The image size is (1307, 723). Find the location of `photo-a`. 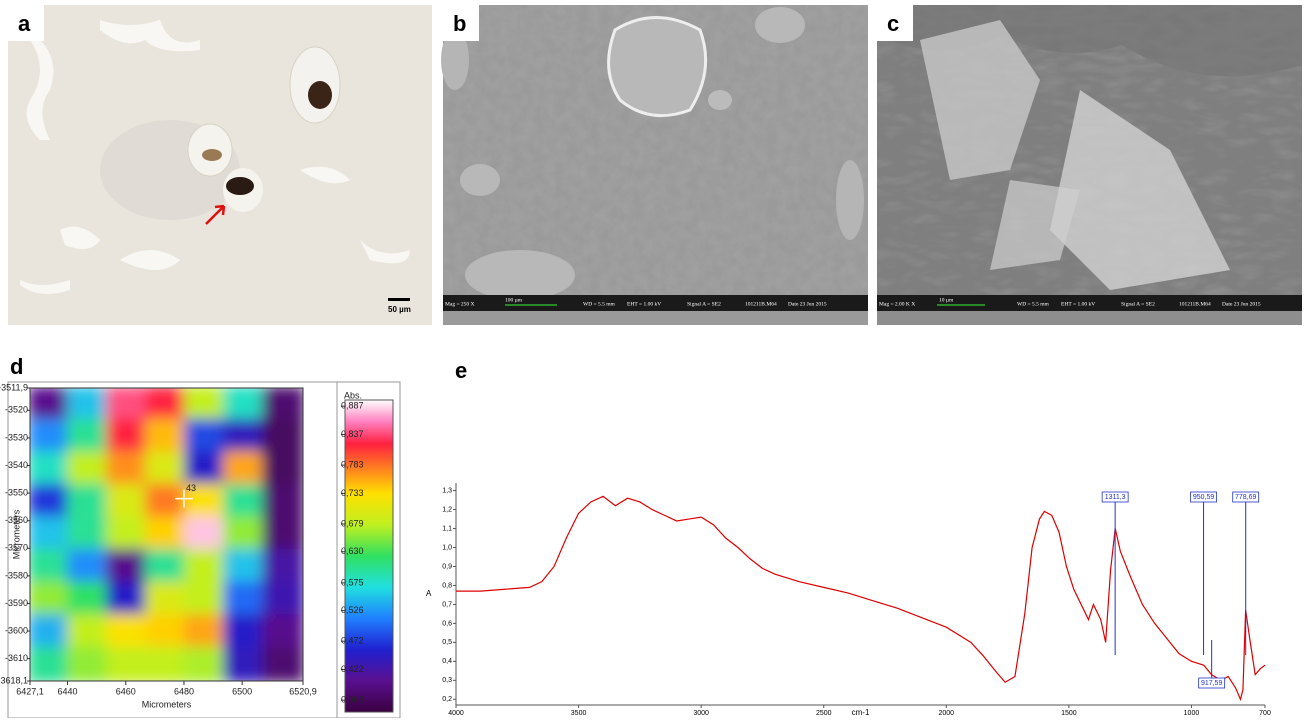

photo-a is located at coordinates (220, 165).